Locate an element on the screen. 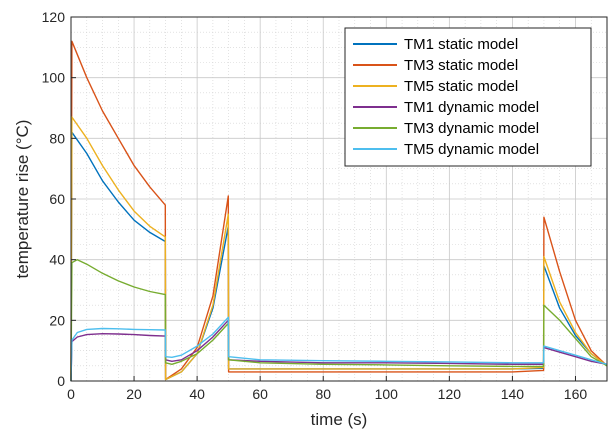  x-tick-label: 0 is located at coordinates (71, 394).